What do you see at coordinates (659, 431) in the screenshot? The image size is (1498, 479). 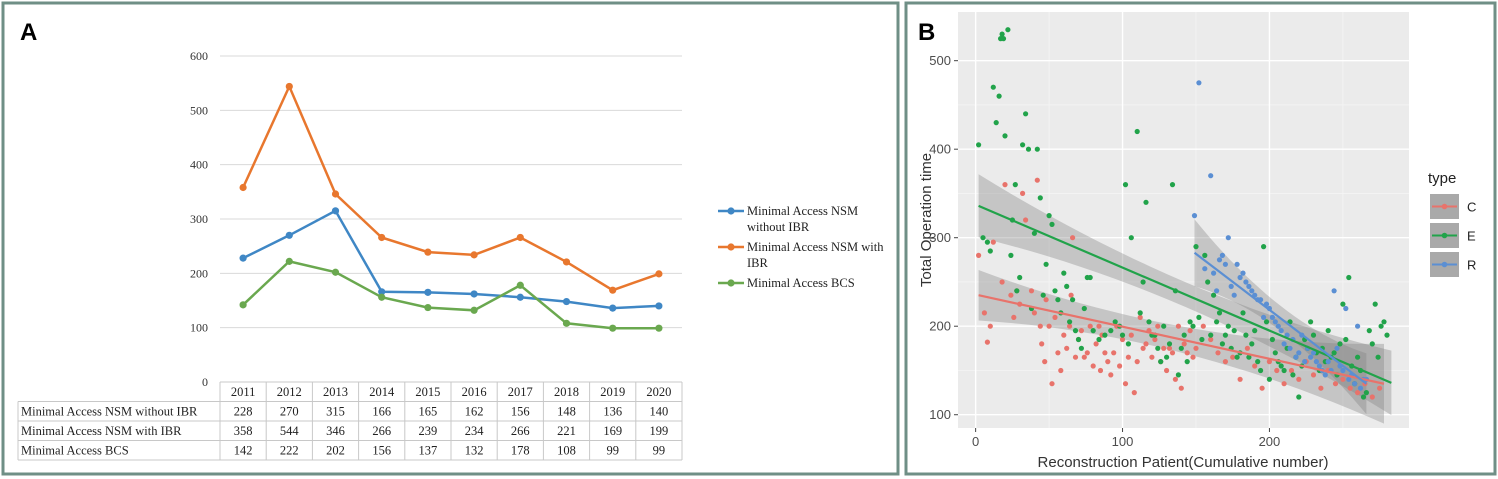 I see `table-cell-minimal-access-nsm-with-ibr-2020: 199` at bounding box center [659, 431].